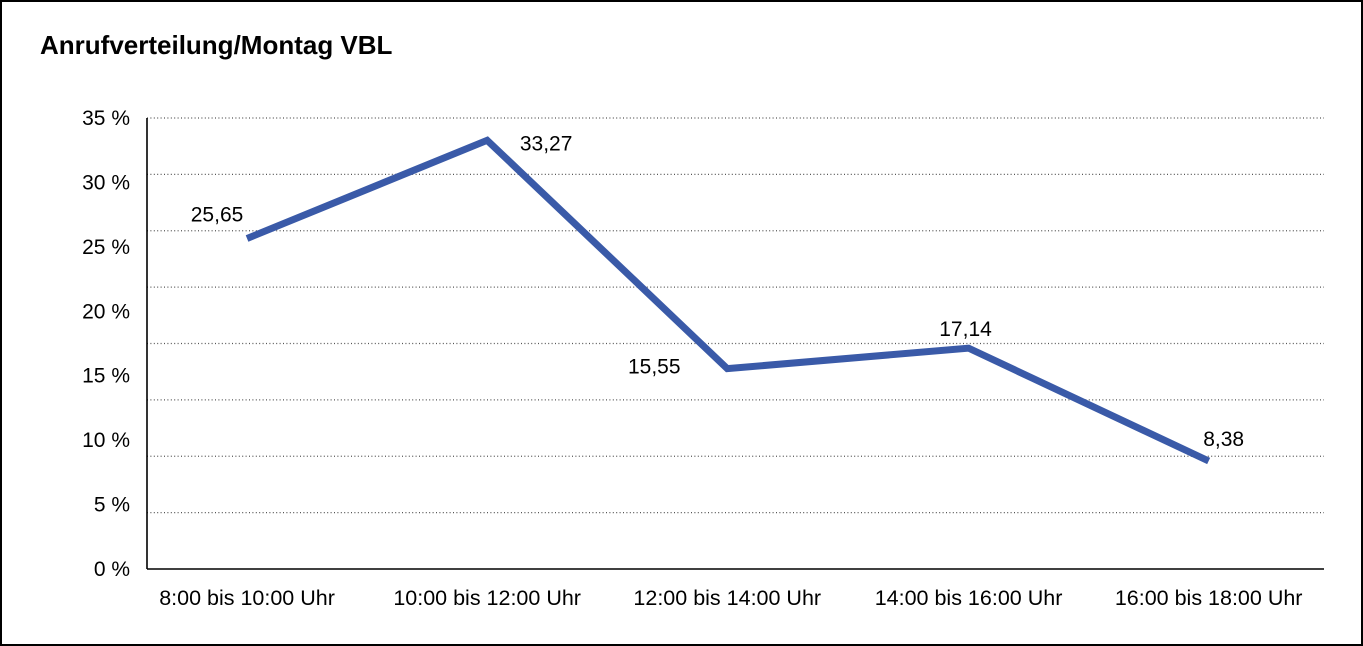 The height and width of the screenshot is (646, 1363). I want to click on data-point-label: 33,27, so click(546, 143).